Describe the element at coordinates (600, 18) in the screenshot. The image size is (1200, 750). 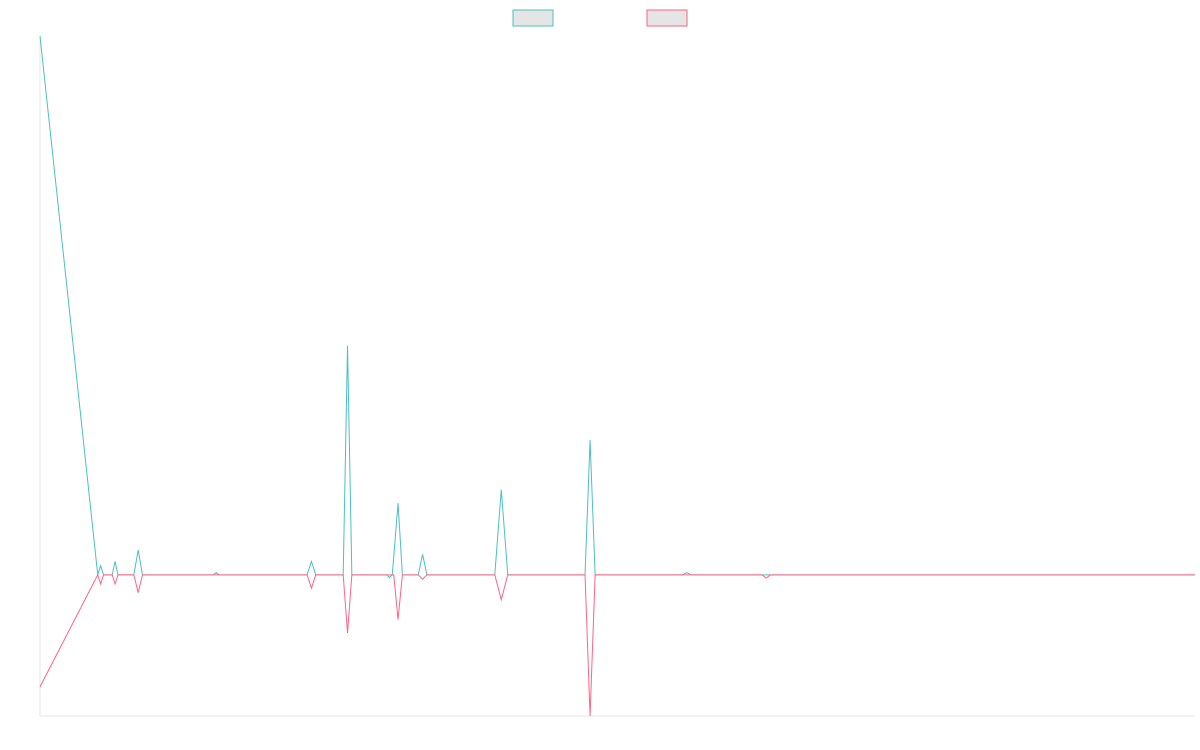
I see `legend` at that location.